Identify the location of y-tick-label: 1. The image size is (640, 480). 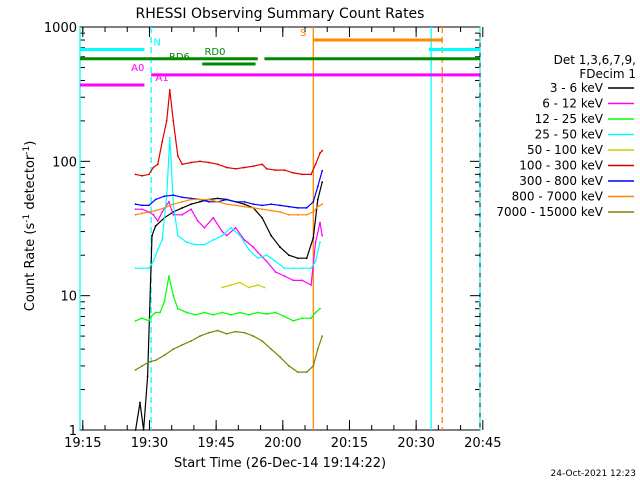
(73, 431).